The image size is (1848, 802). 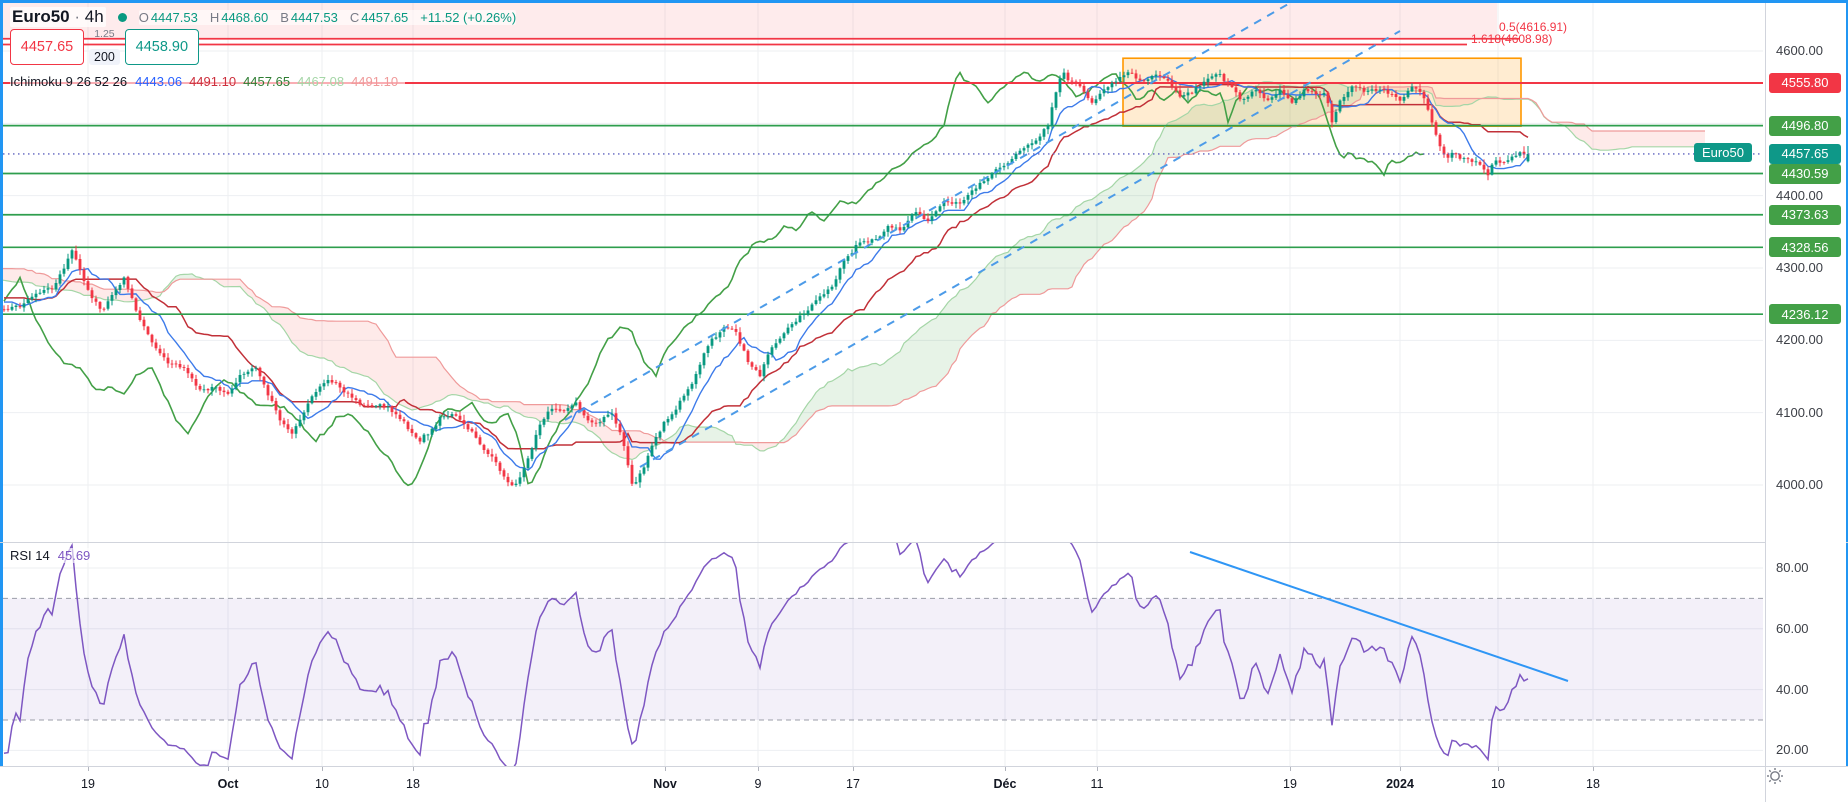 I want to click on ohlc-item: O 4447.53, so click(x=168, y=17).